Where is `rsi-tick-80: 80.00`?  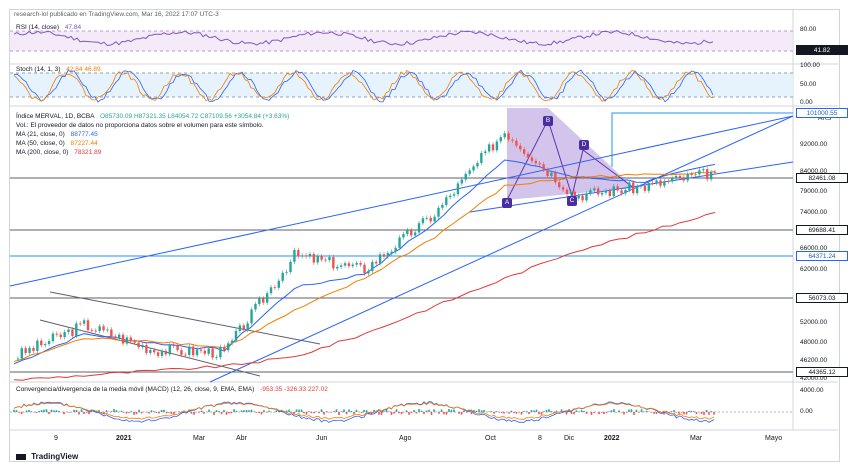
rsi-tick-80: 80.00 is located at coordinates (808, 29).